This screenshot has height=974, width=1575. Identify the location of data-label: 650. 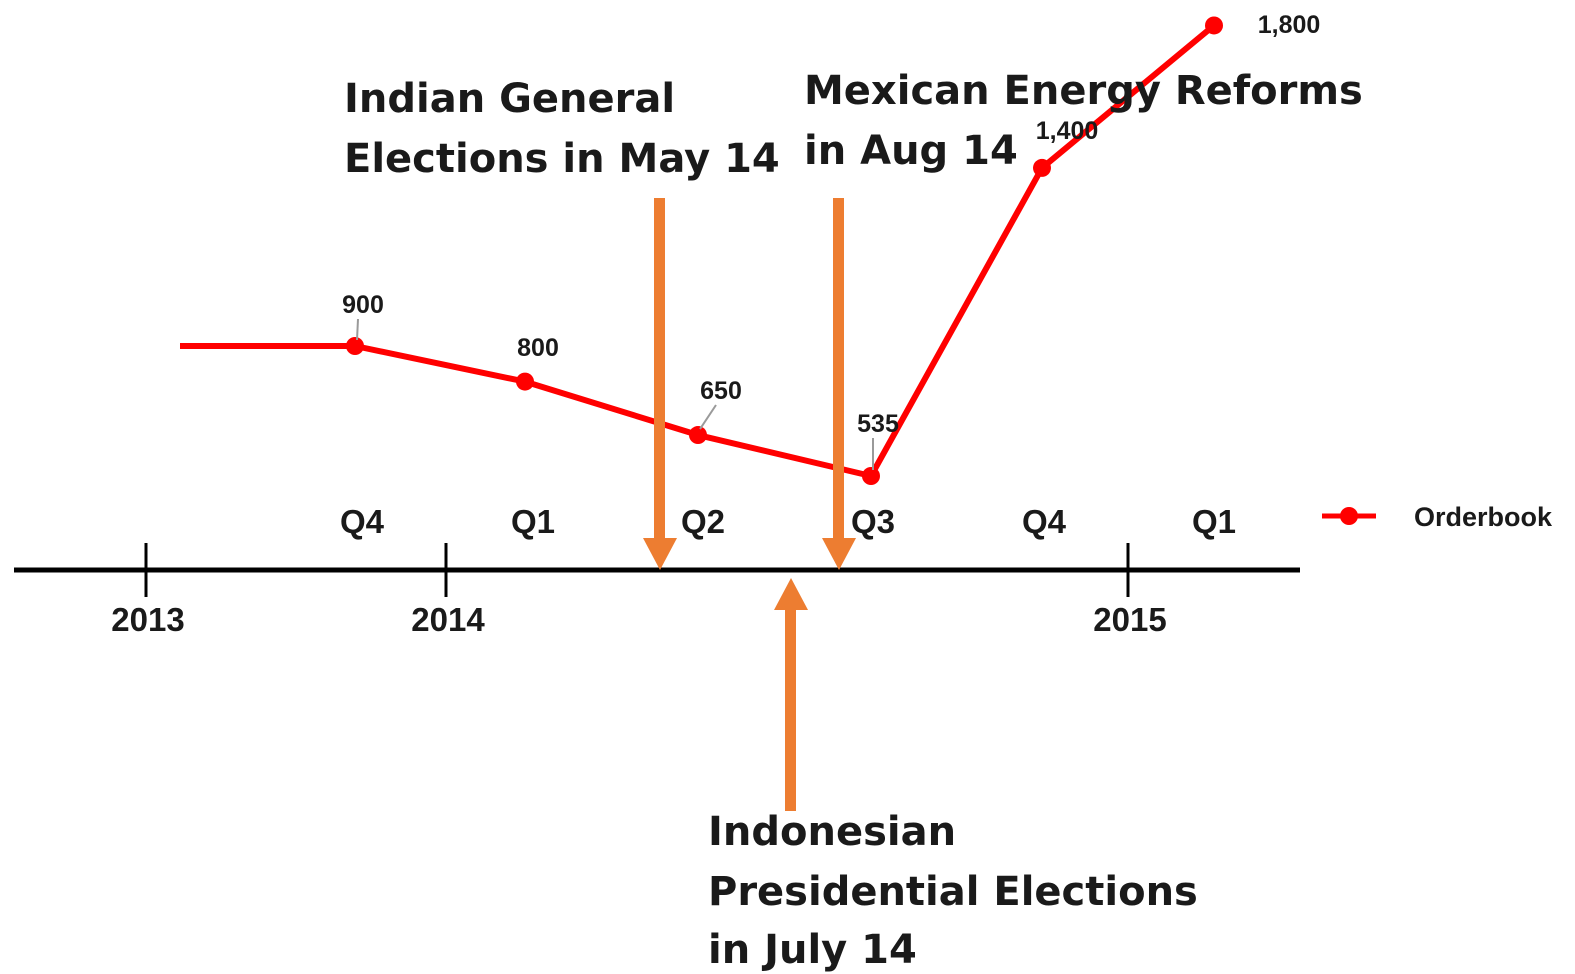
(721, 391).